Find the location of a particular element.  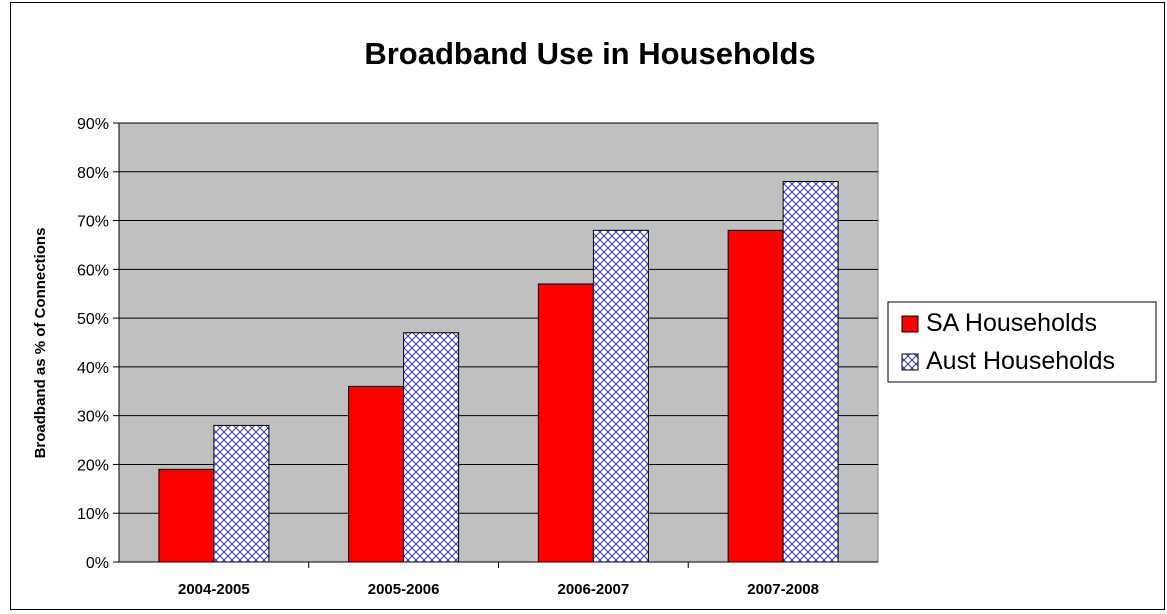

y-tick-label: 0% is located at coordinates (97, 563).